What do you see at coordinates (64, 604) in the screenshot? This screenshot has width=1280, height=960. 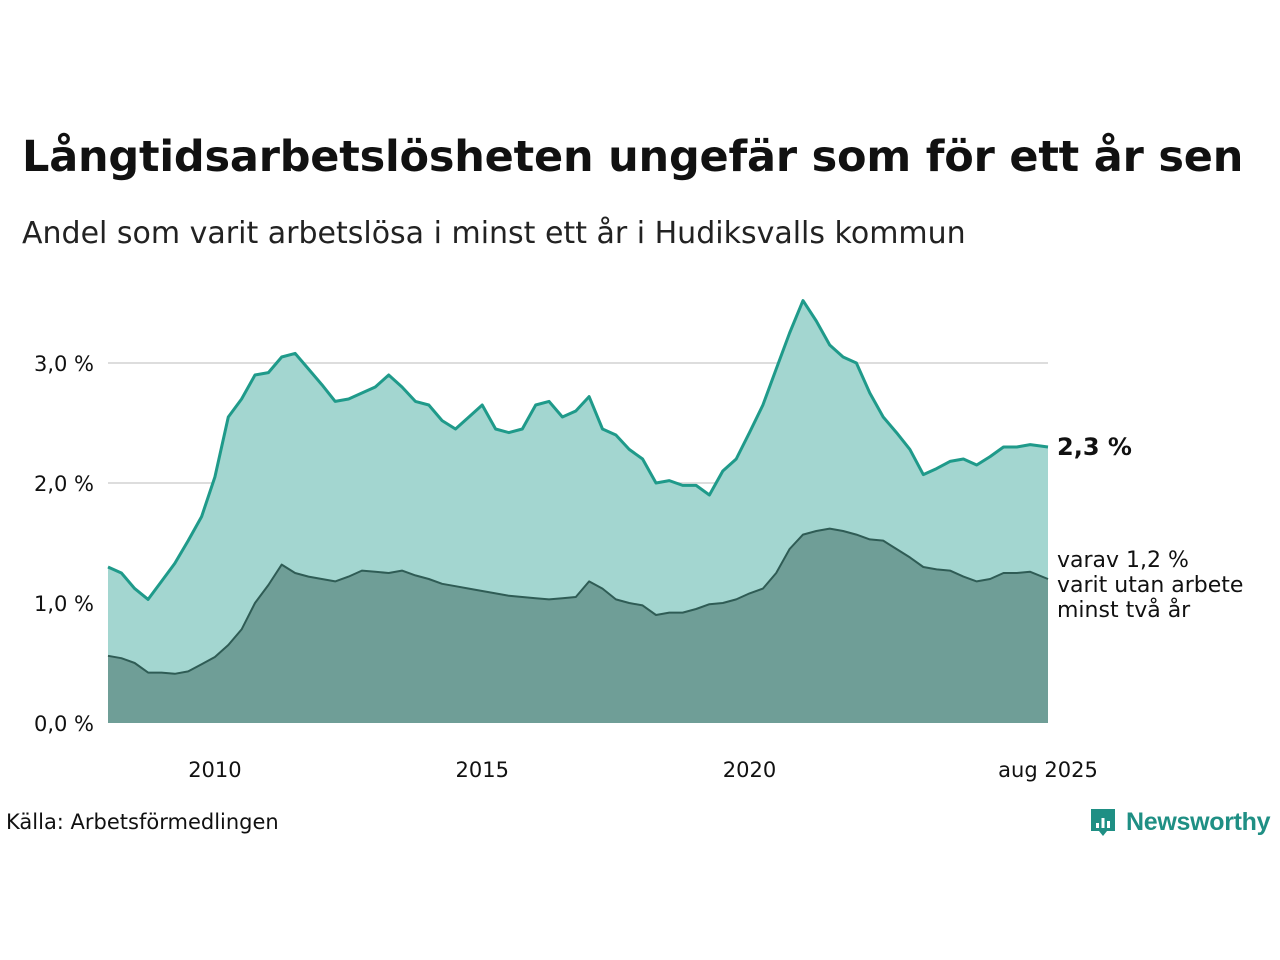 I see `y-tick-label: 1,0 %` at bounding box center [64, 604].